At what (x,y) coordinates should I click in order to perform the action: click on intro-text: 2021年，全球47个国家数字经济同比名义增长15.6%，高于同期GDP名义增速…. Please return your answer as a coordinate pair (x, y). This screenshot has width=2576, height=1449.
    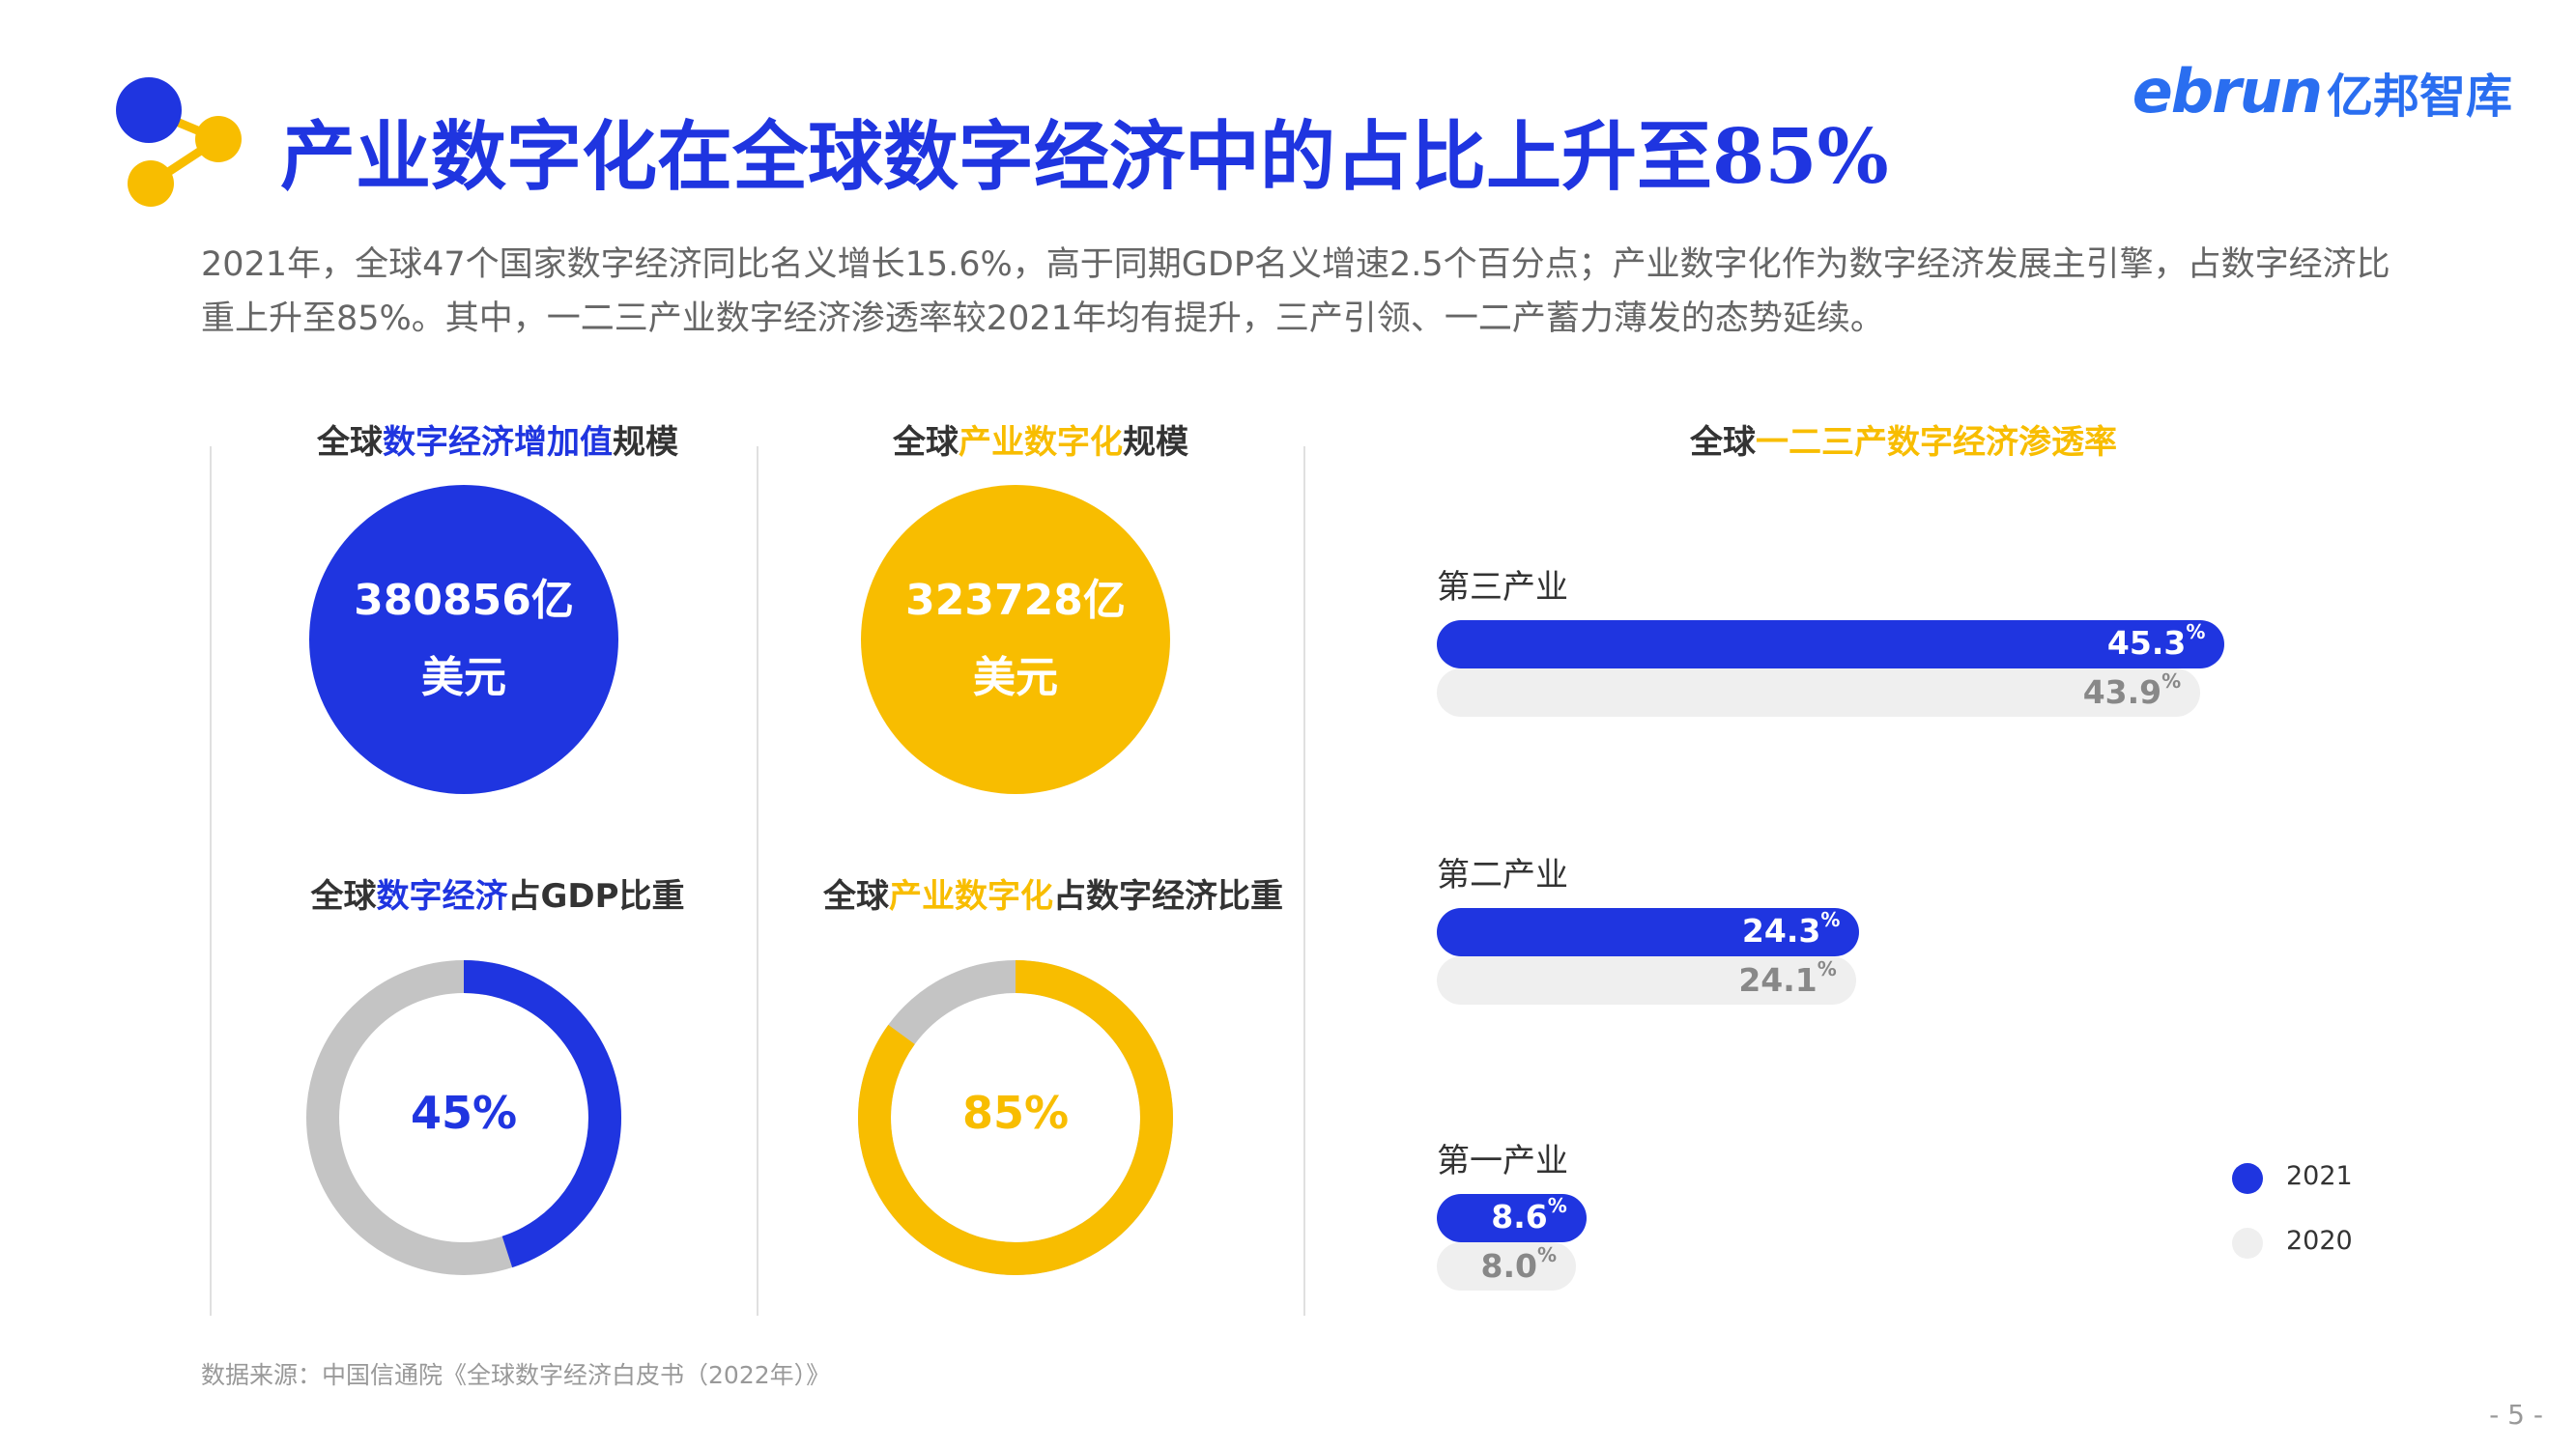
    Looking at the image, I should click on (1296, 291).